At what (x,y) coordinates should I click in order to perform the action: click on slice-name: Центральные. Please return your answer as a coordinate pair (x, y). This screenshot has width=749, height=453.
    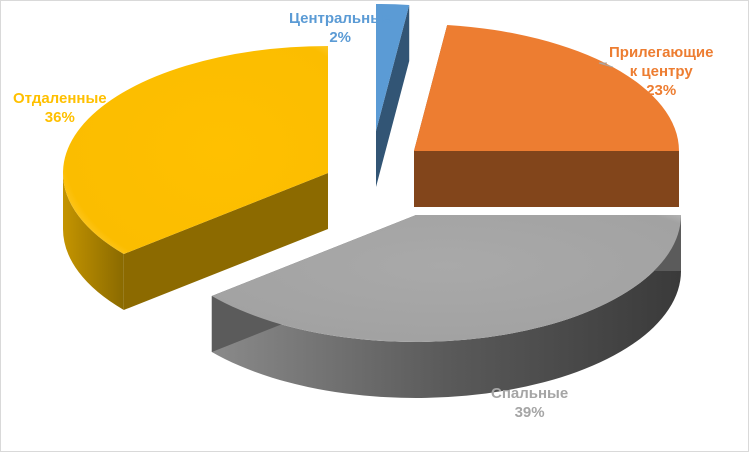
    Looking at the image, I should click on (340, 18).